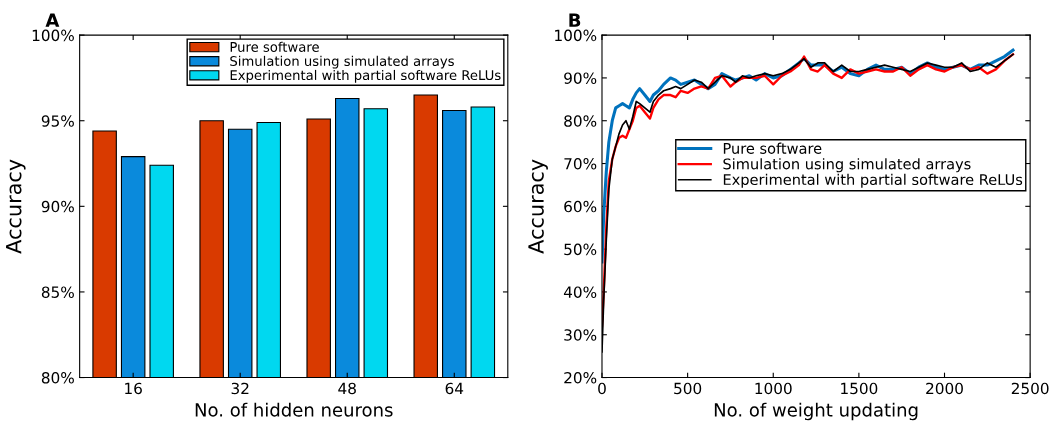 The width and height of the screenshot is (1062, 439). I want to click on x-tick-label: 1000, so click(773, 388).